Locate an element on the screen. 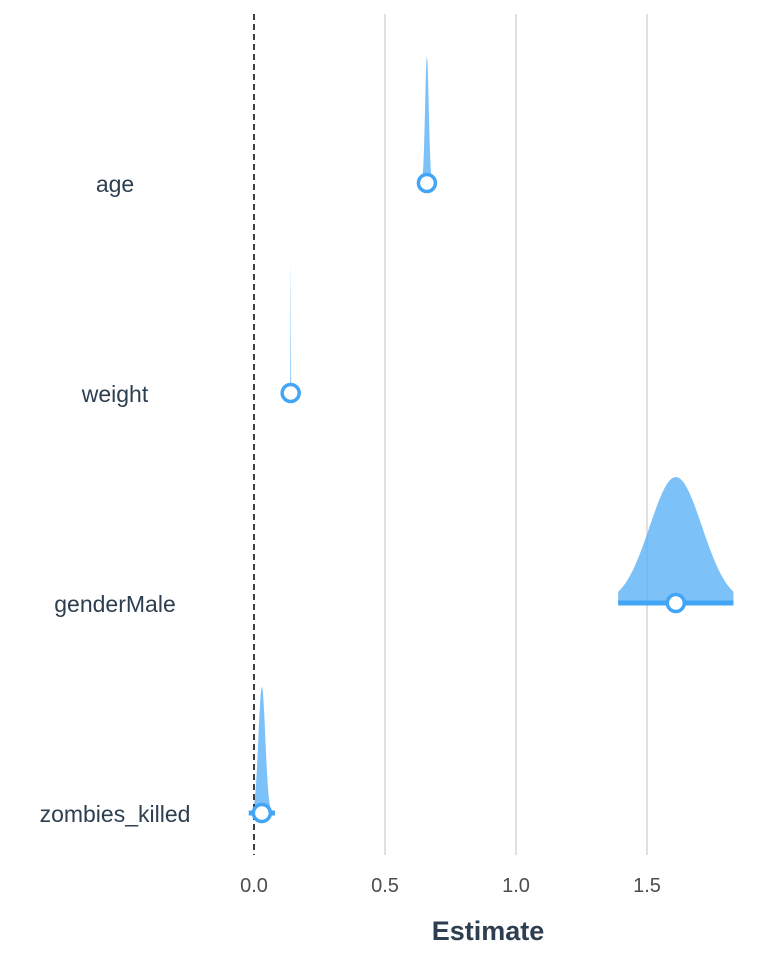 The image size is (768, 960). point-weight is located at coordinates (290, 393).